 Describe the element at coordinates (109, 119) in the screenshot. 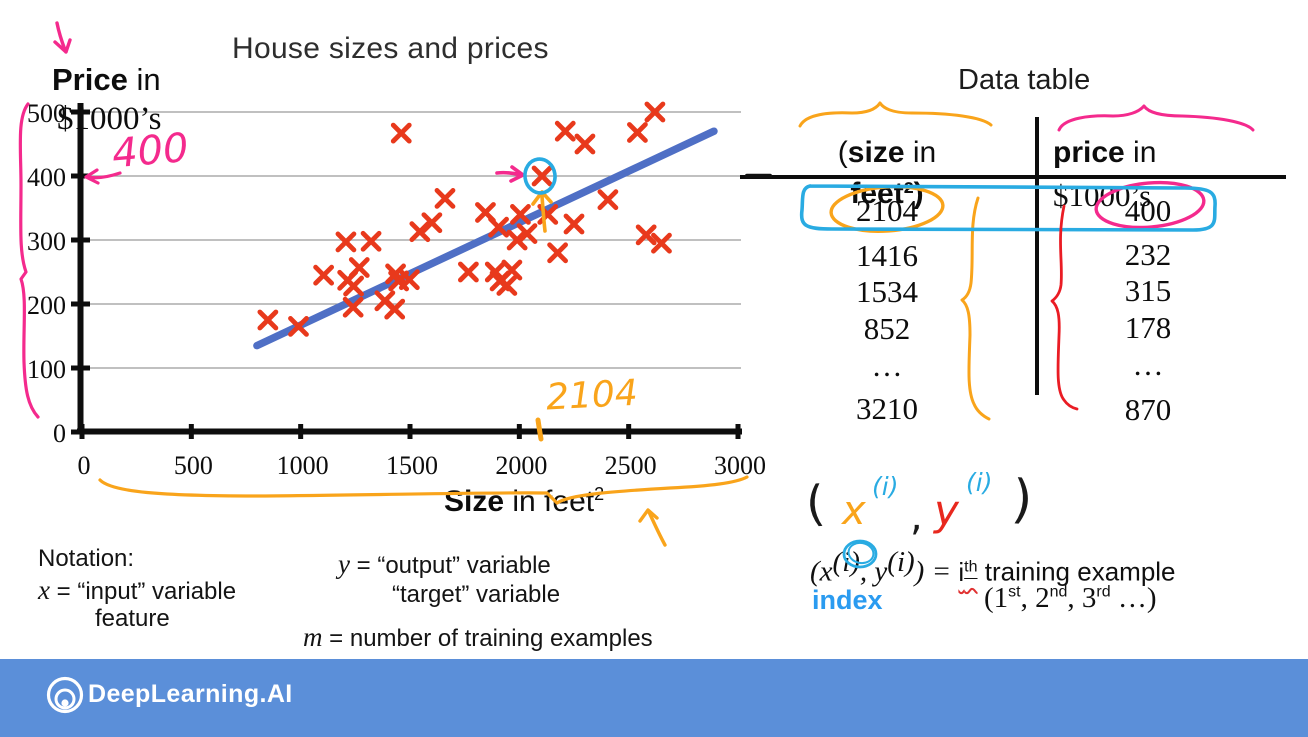

I see `y-axis-title-units: $1000’s` at that location.